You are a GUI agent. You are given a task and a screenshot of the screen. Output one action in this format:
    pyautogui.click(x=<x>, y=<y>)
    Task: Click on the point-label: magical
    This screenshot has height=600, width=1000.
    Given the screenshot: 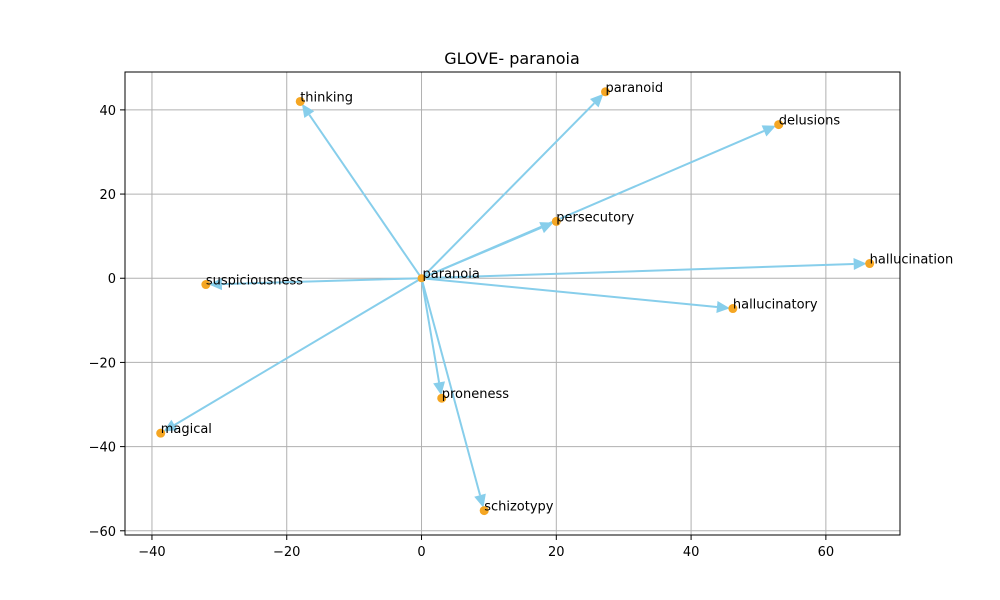 What is the action you would take?
    pyautogui.click(x=186, y=429)
    